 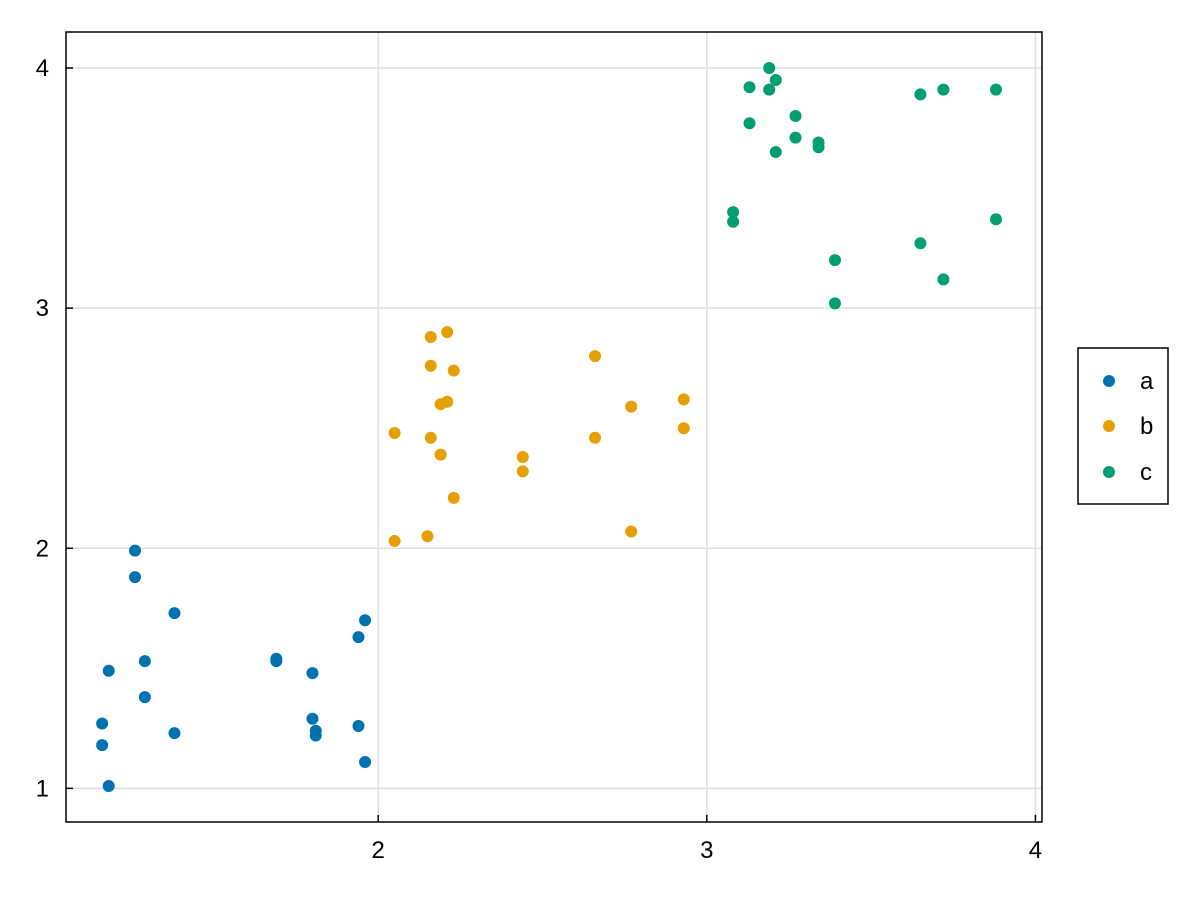 I want to click on legend-label-b: b, so click(x=1146, y=426).